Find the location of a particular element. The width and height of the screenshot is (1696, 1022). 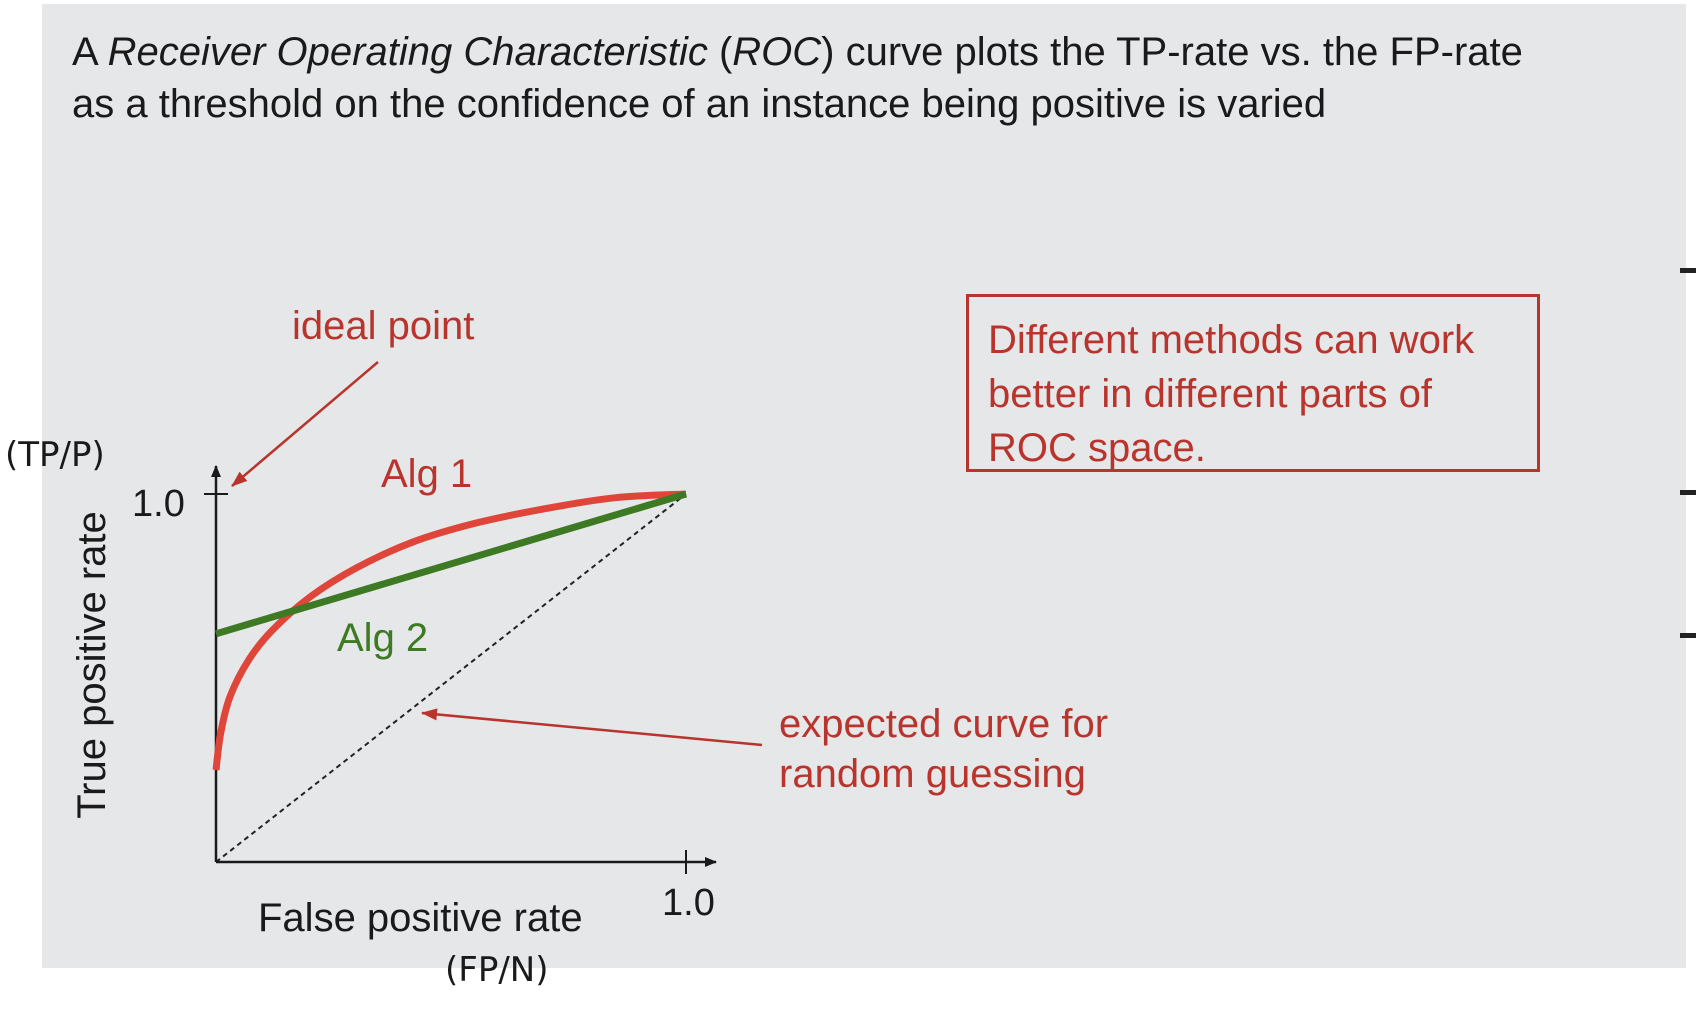

random-guess-arrow is located at coordinates (592, 727).